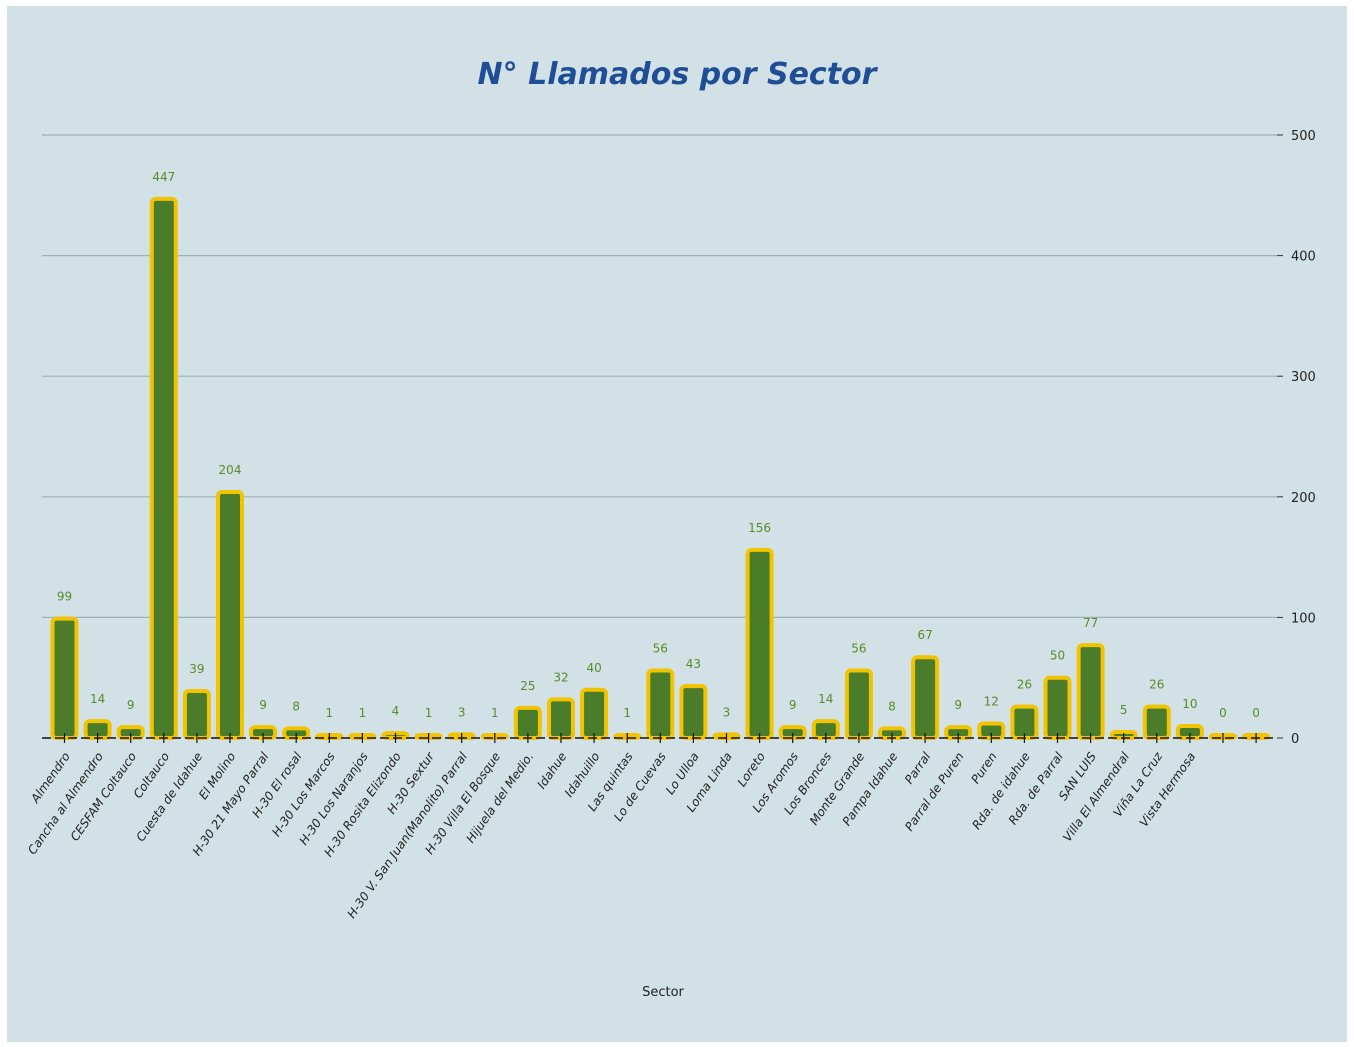  What do you see at coordinates (163, 177) in the screenshot?
I see `data-label: 447` at bounding box center [163, 177].